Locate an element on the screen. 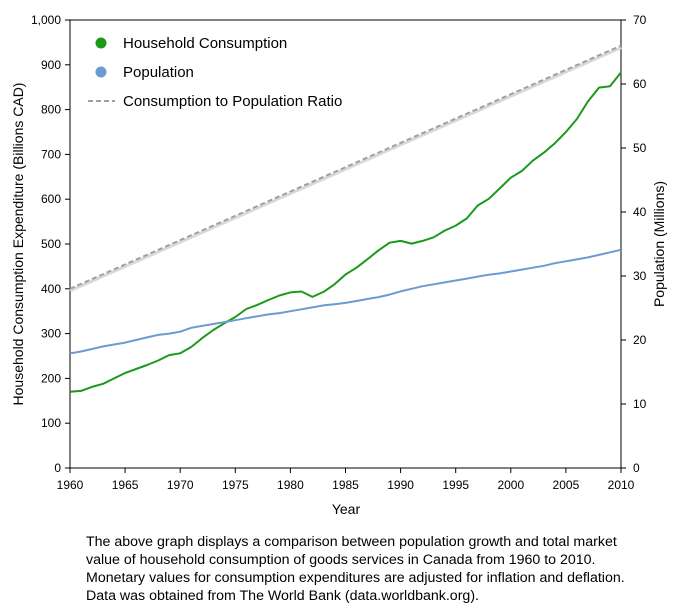 This screenshot has height=614, width=674. x-tick-label: 1975 is located at coordinates (235, 485).